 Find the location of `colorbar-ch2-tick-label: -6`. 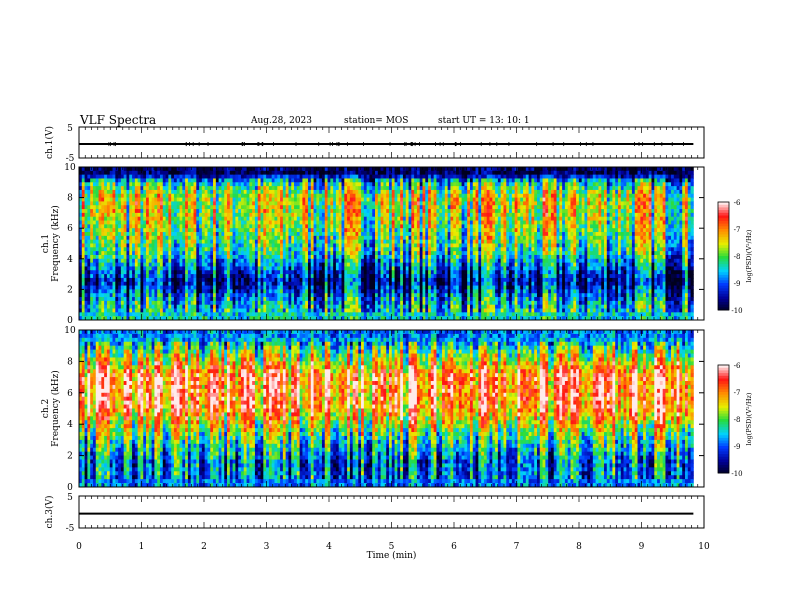

colorbar-ch2-tick-label: -6 is located at coordinates (737, 366).